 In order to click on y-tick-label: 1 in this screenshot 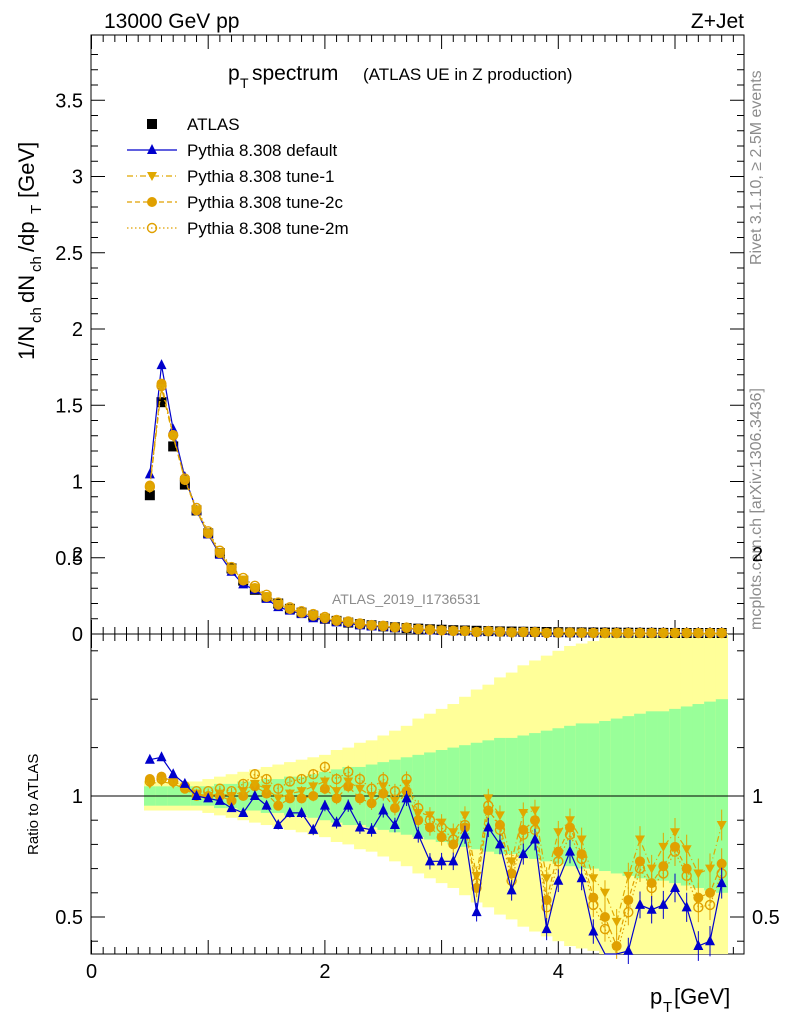, I will do `click(77, 483)`.